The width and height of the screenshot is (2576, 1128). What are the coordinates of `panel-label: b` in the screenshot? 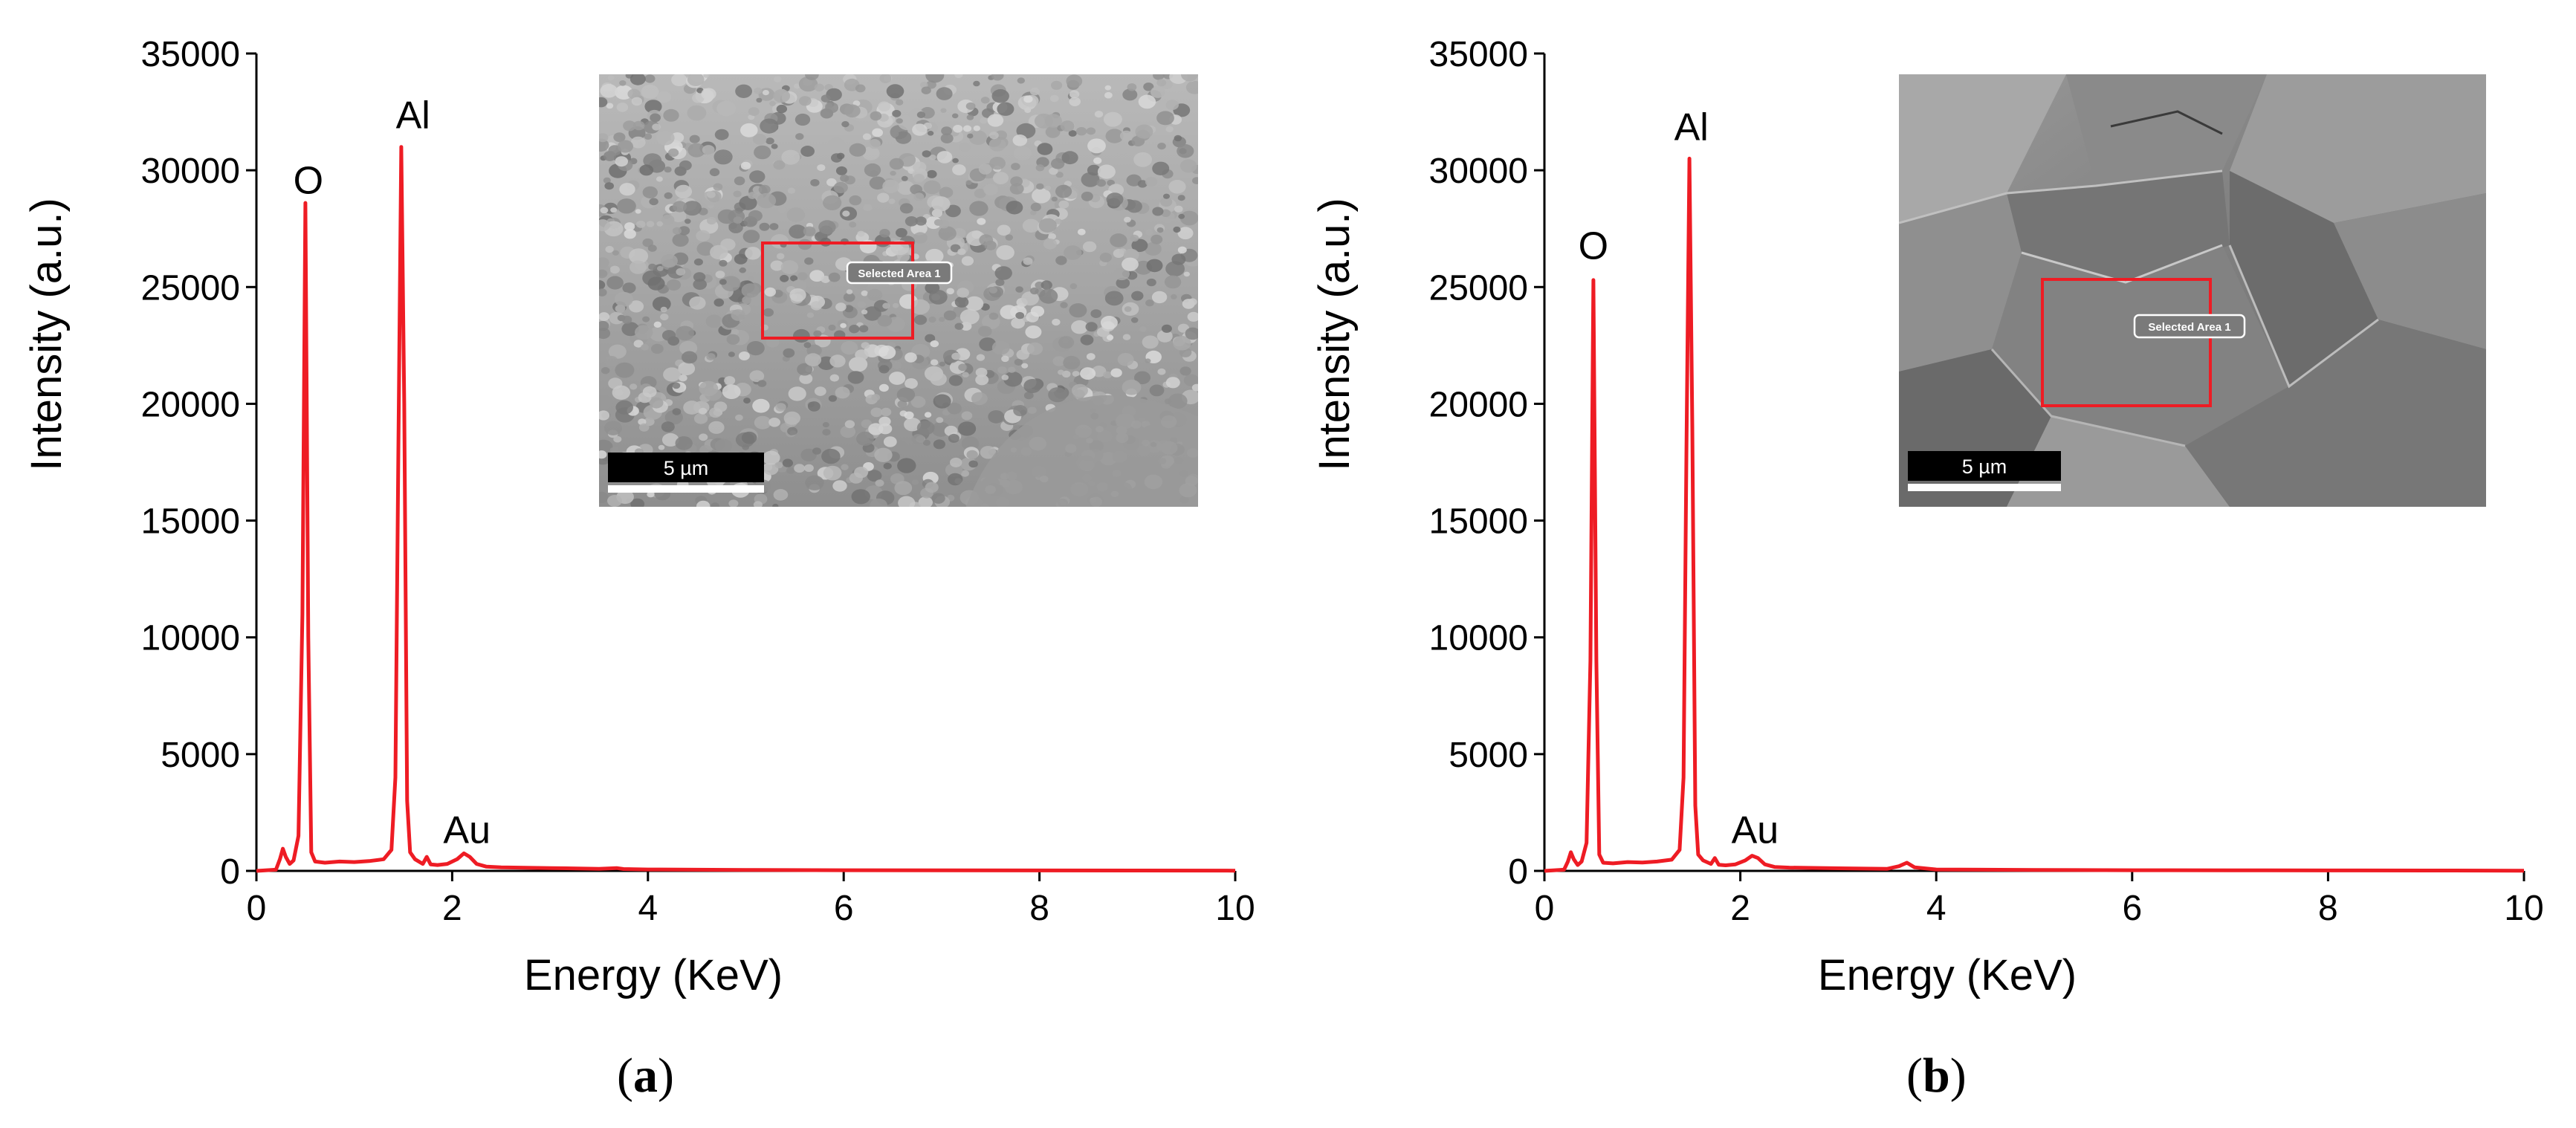 It's located at (1936, 1075).